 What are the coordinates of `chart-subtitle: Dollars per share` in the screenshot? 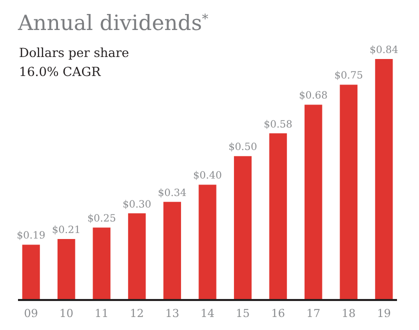 It's located at (74, 52).